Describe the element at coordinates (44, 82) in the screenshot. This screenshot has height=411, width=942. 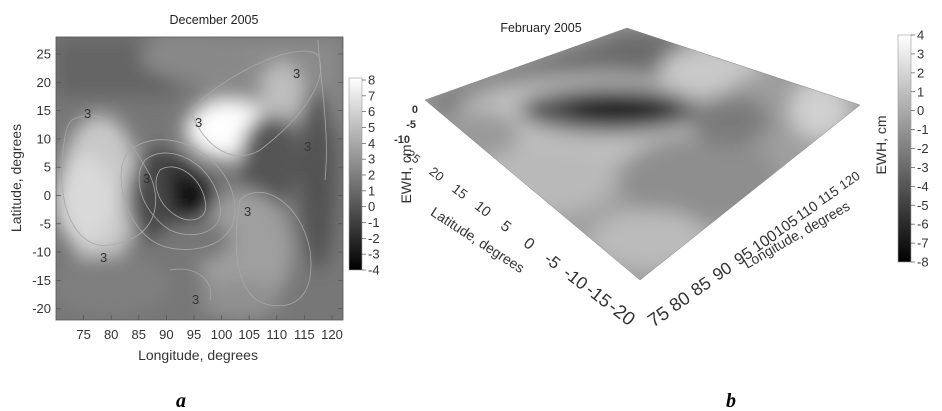
I see `y-tick-label: 20` at that location.